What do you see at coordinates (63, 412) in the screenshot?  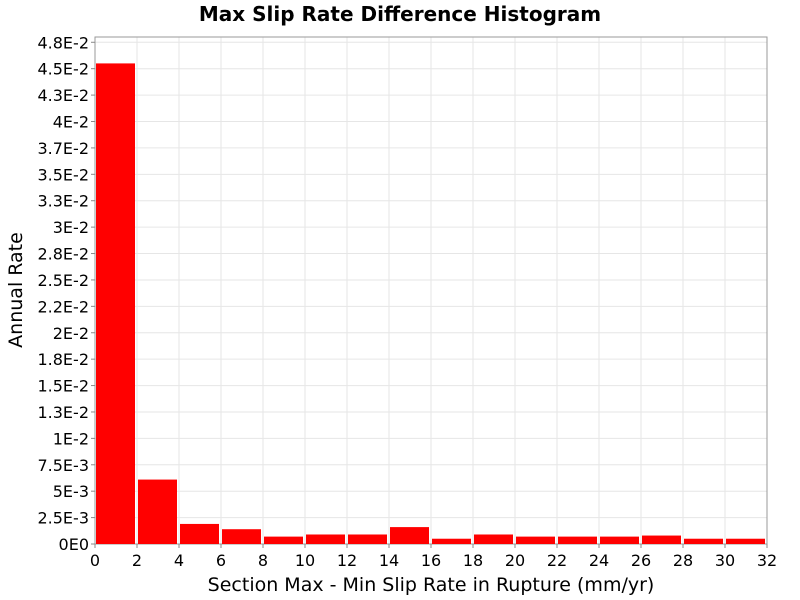 I see `y-tick-label: 1.3E-2` at bounding box center [63, 412].